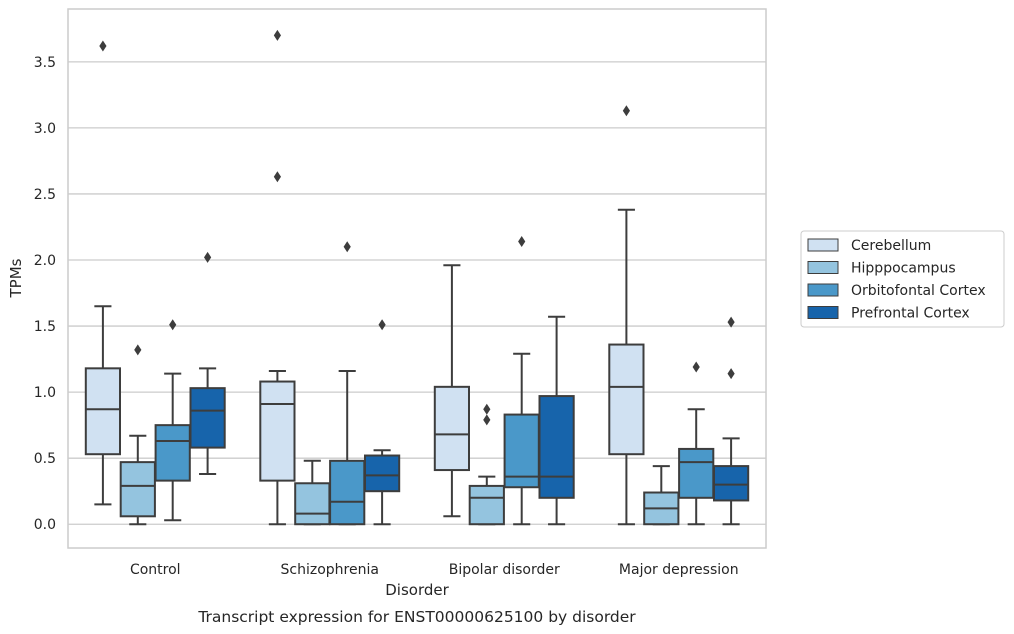  What do you see at coordinates (155, 570) in the screenshot?
I see `x-tick-label: Control` at bounding box center [155, 570].